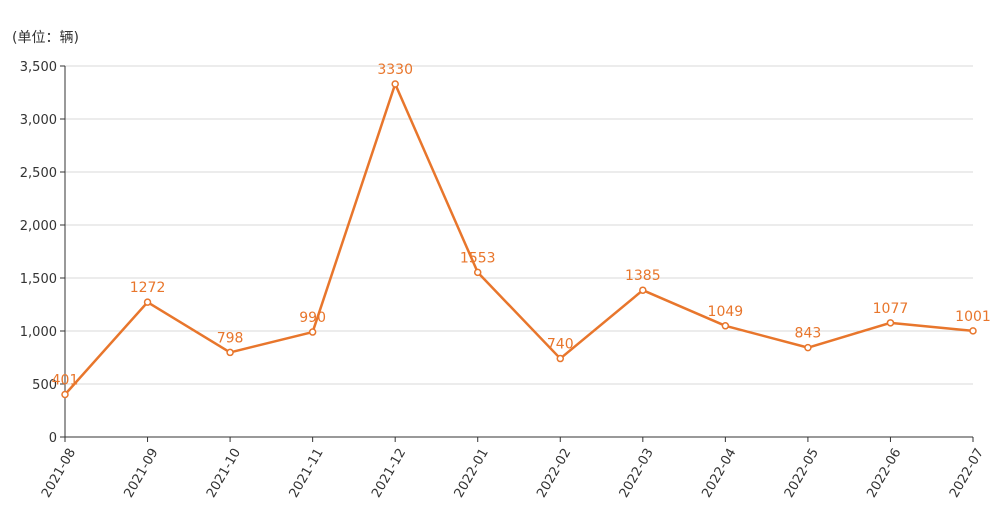 The width and height of the screenshot is (1000, 528). I want to click on x-tick-label: 2021-10, so click(224, 473).